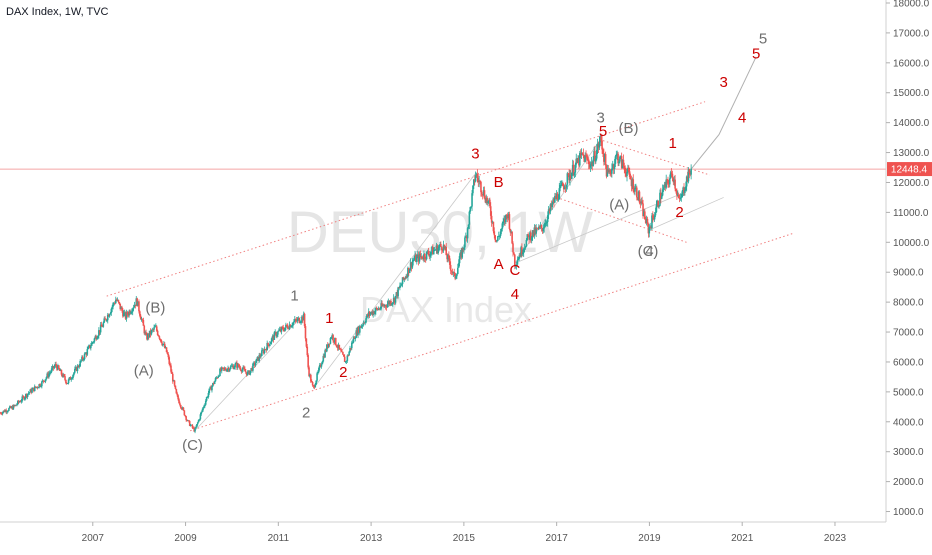  Describe the element at coordinates (911, 93) in the screenshot. I see `y-tick-label: 15000.0` at that location.